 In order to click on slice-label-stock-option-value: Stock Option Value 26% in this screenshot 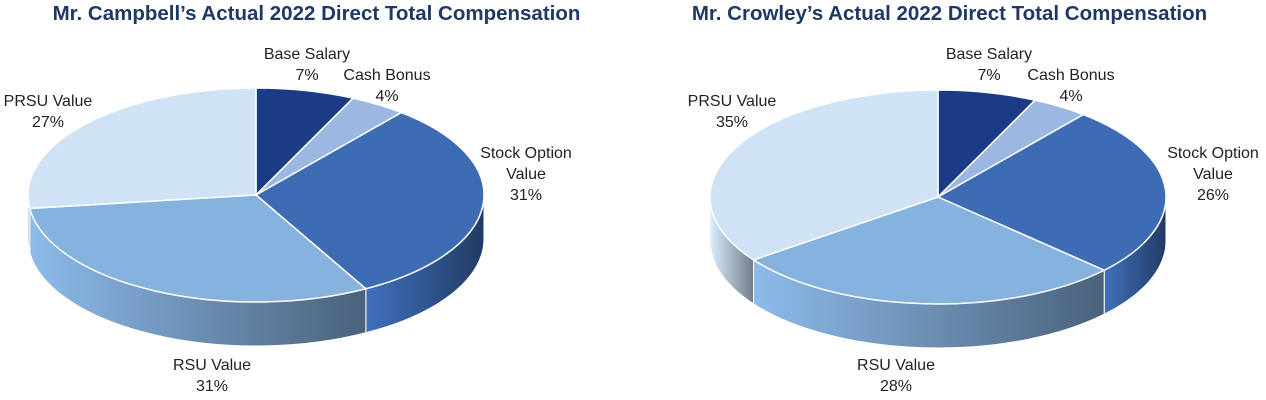, I will do `click(1213, 174)`.